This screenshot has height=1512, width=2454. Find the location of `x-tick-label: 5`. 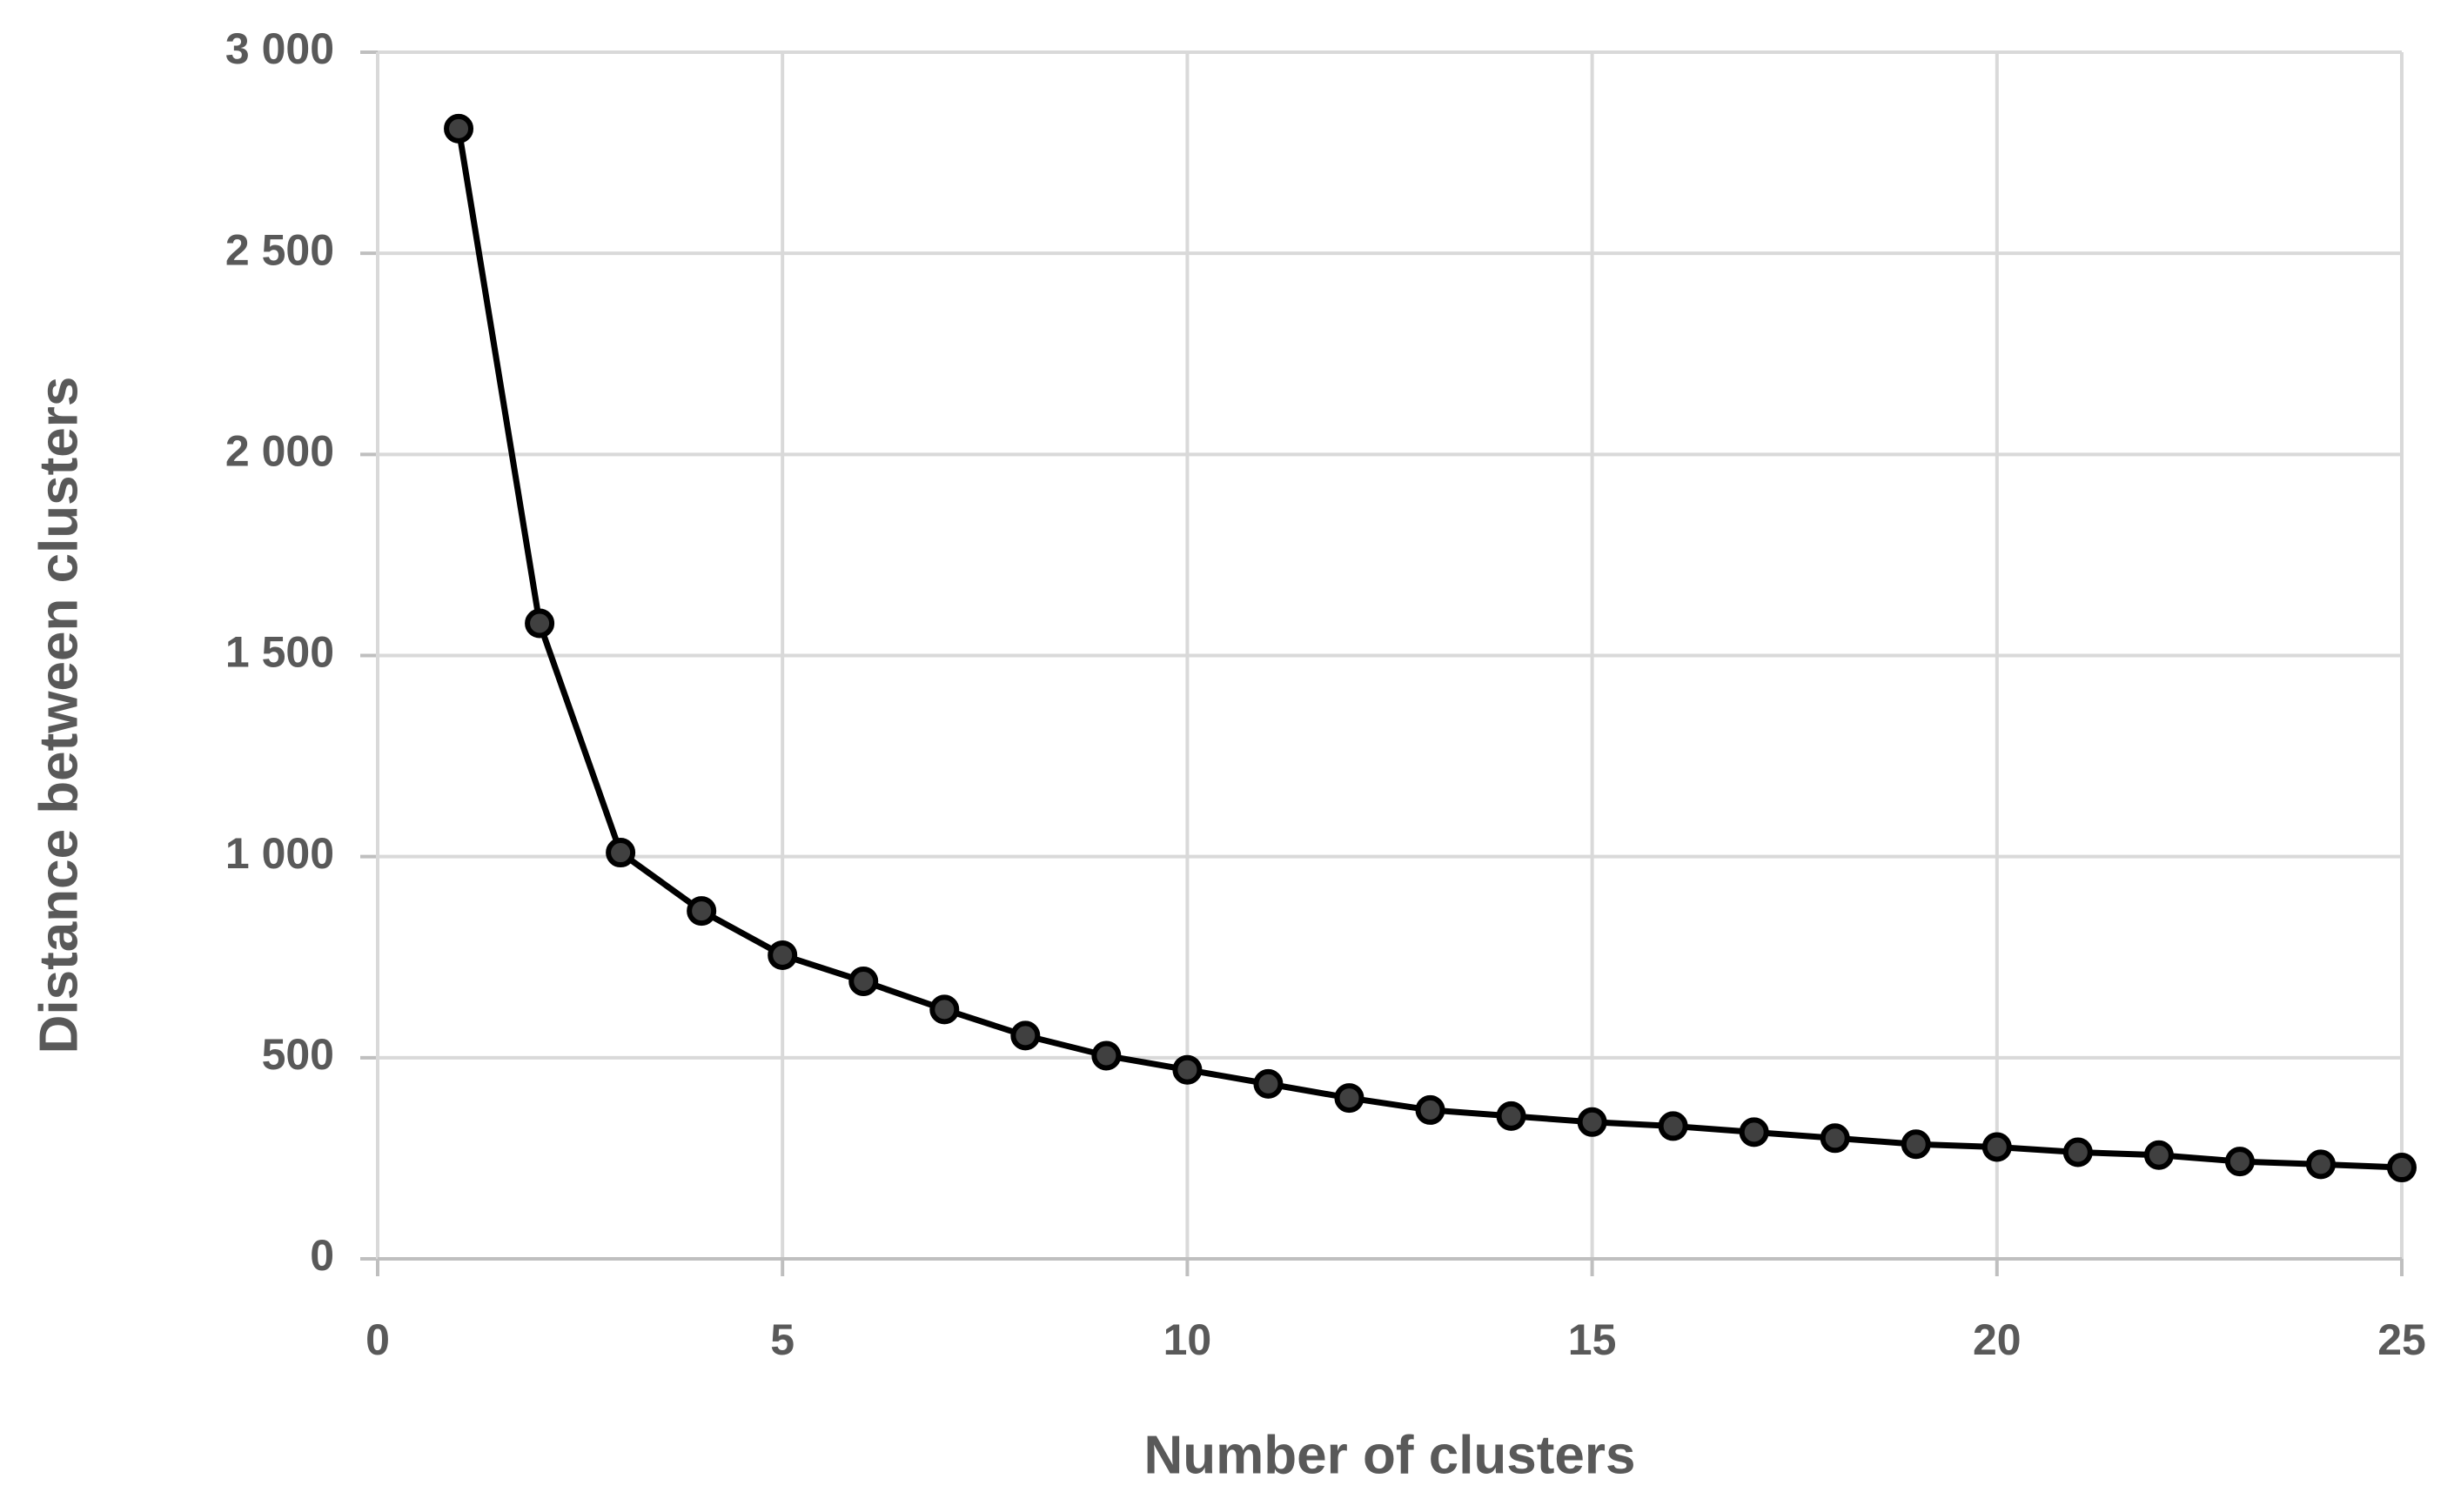

x-tick-label: 5 is located at coordinates (782, 1339).